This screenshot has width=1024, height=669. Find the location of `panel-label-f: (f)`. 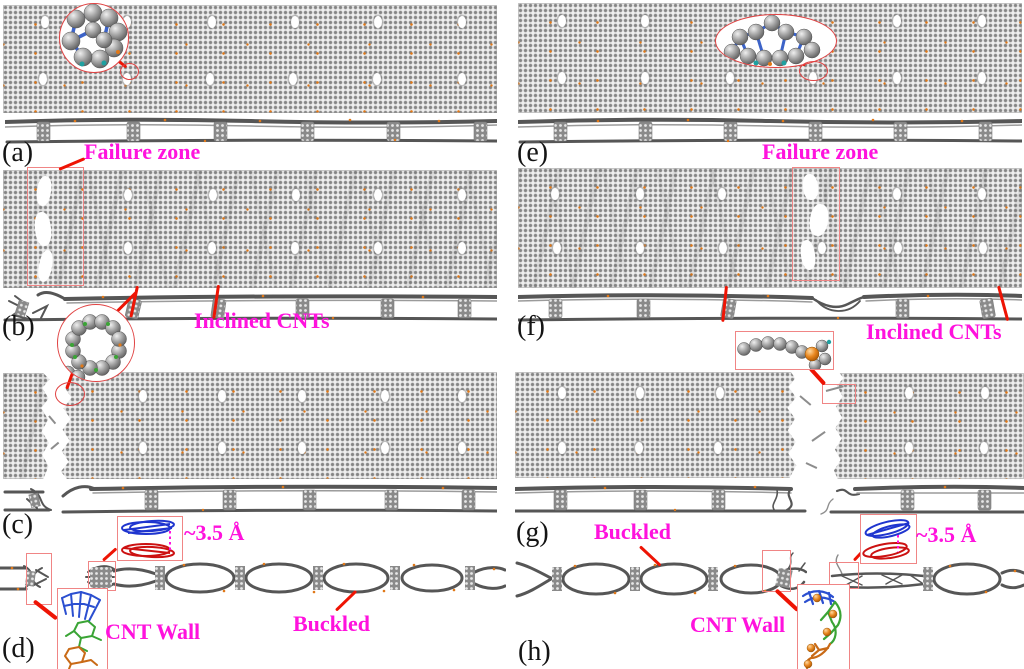

panel-label-f: (f) is located at coordinates (531, 326).